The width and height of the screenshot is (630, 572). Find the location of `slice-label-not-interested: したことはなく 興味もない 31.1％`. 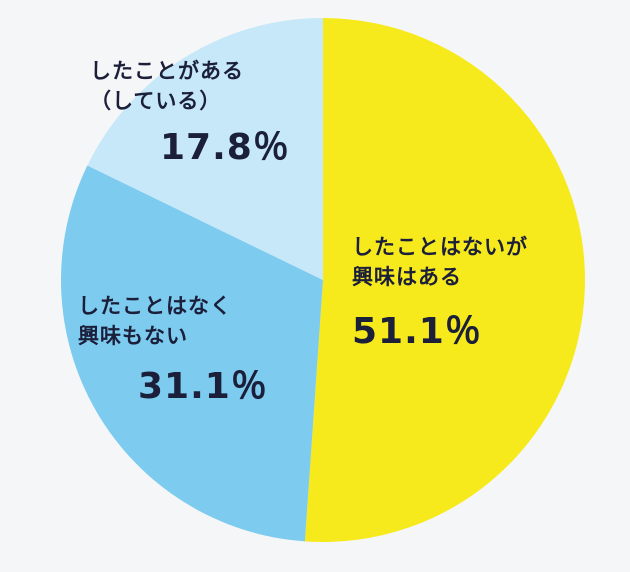

slice-label-not-interested: したことはなく 興味もない 31.1％ is located at coordinates (173, 349).